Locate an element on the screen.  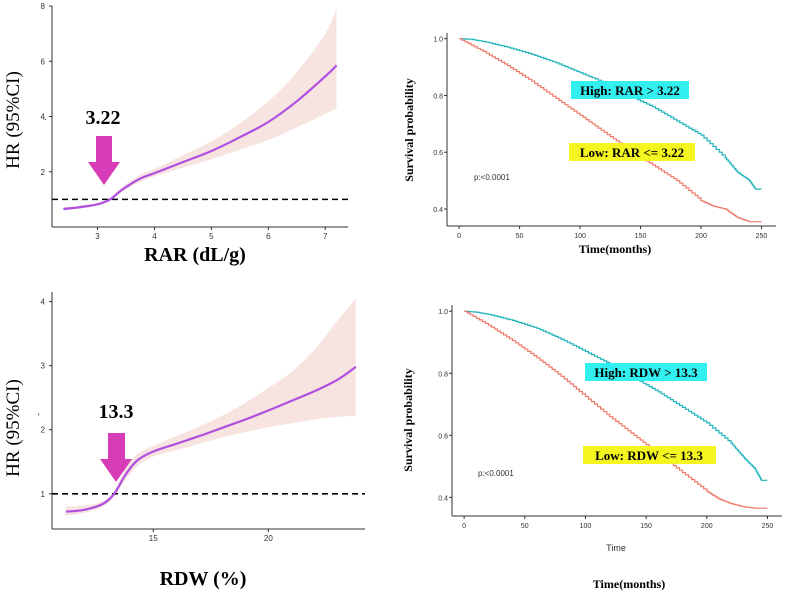
y-tick-label: 1 is located at coordinates (43, 494).